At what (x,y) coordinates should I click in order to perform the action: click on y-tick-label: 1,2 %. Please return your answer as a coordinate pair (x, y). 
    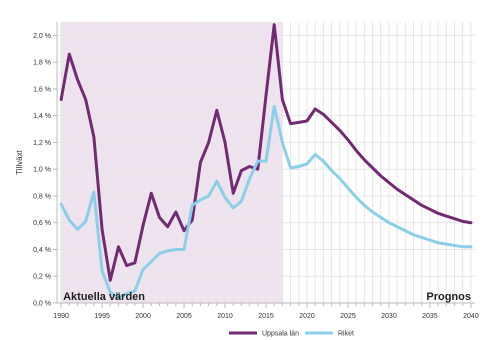
    Looking at the image, I should click on (42, 143).